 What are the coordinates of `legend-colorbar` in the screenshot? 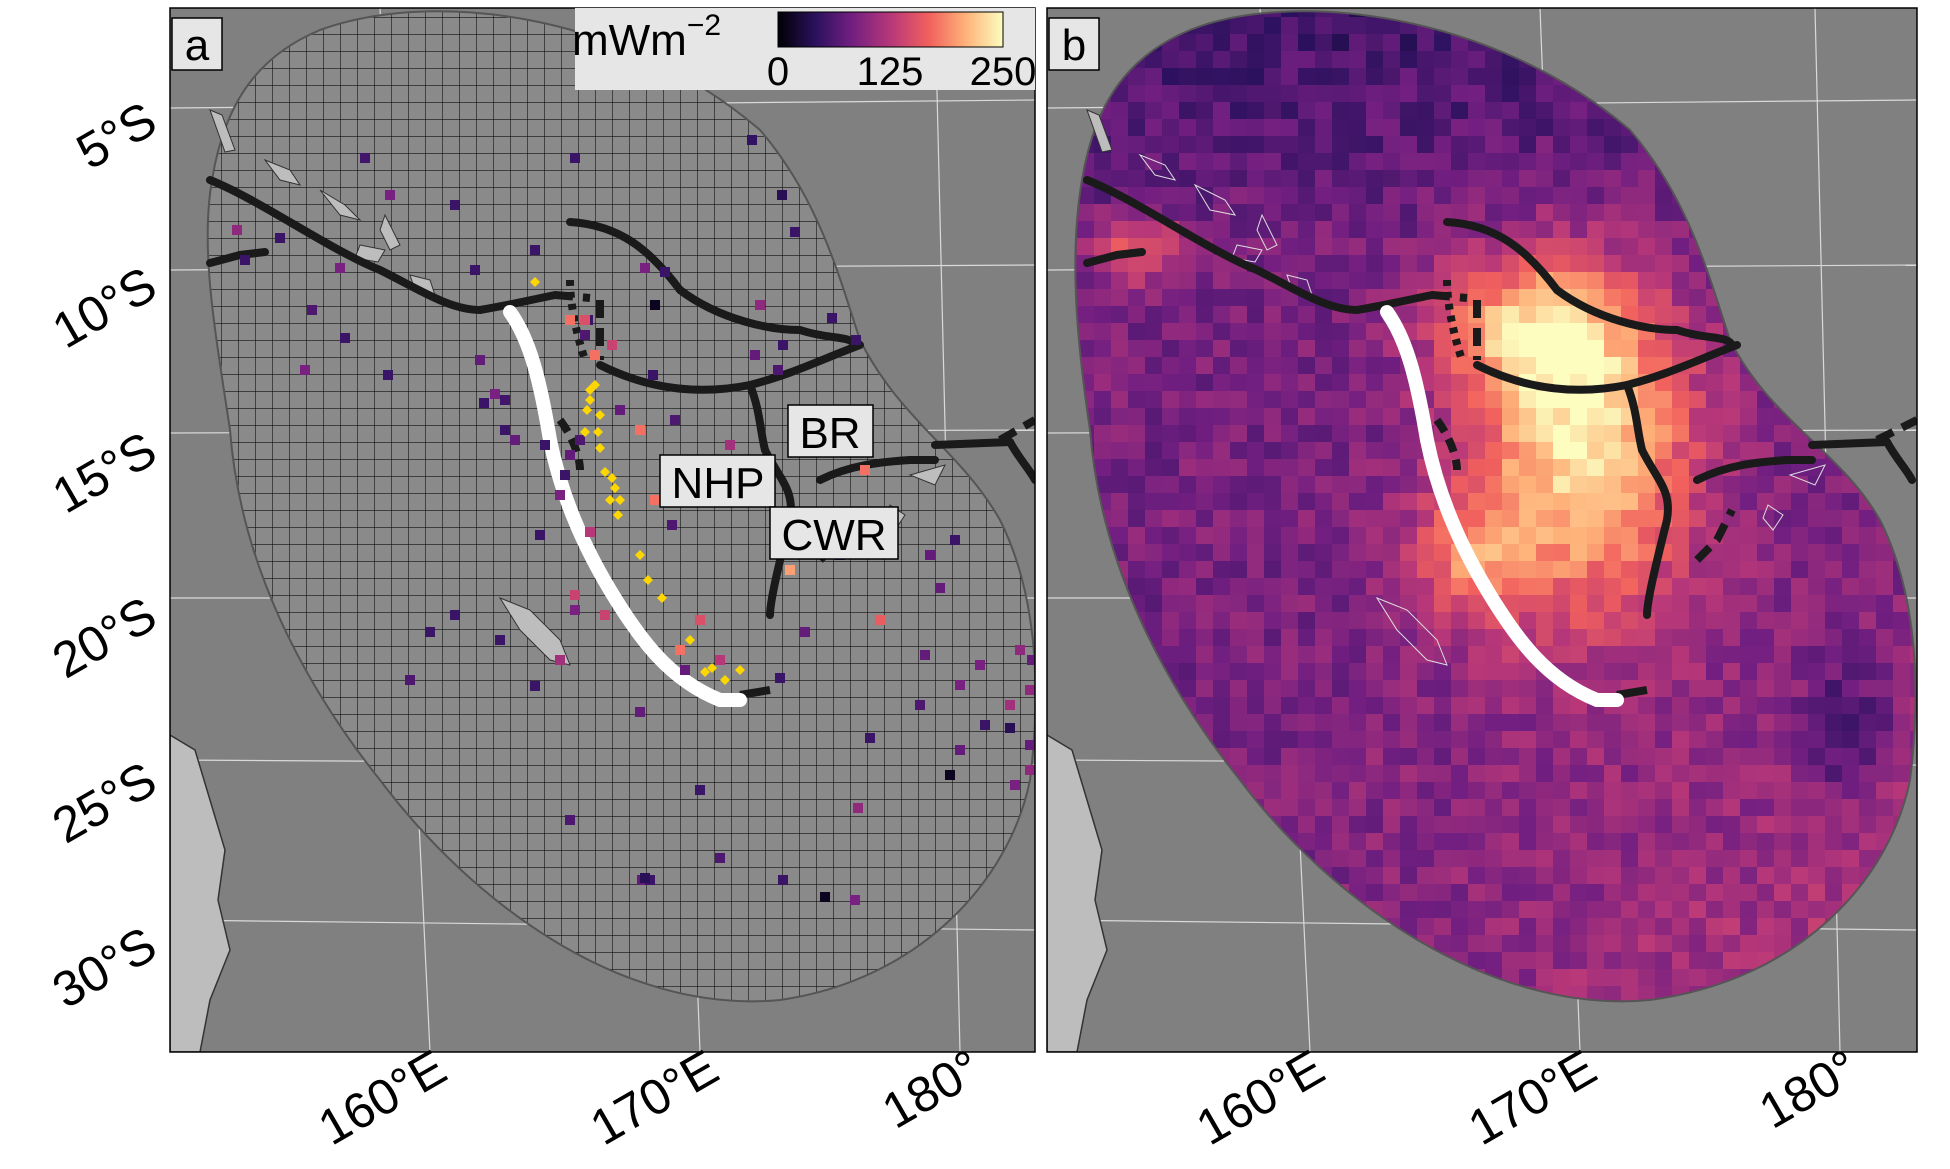 It's located at (890, 29).